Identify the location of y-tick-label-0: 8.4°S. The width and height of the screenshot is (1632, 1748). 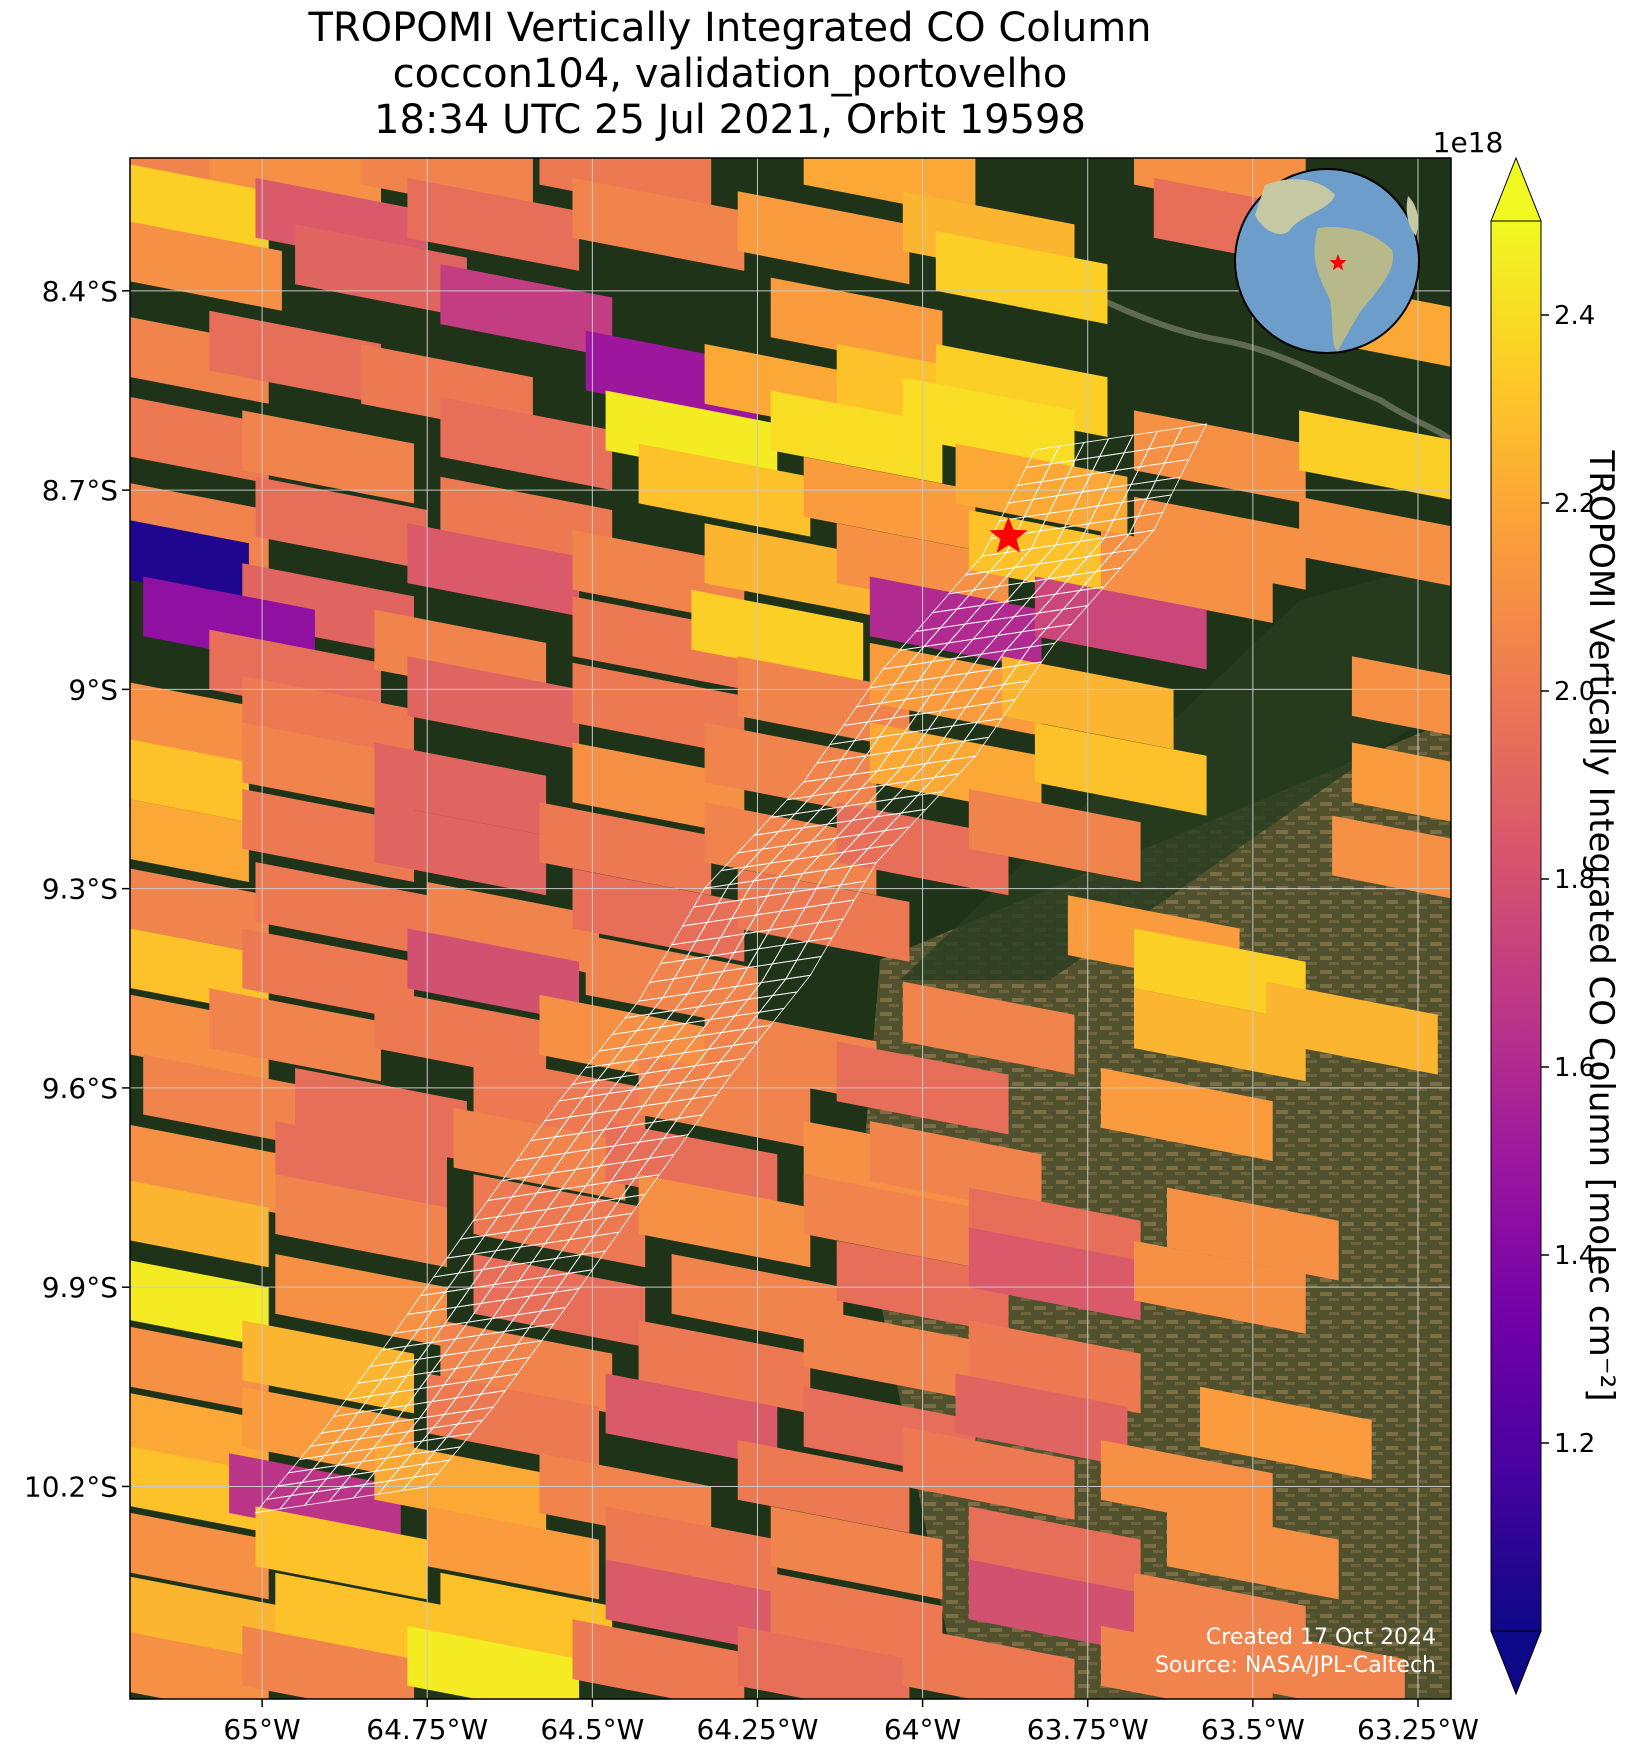
(80, 291).